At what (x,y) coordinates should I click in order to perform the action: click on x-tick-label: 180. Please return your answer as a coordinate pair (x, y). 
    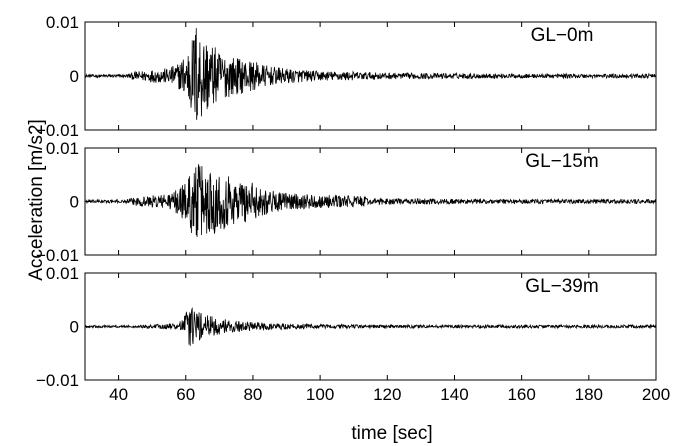
    Looking at the image, I should click on (589, 394).